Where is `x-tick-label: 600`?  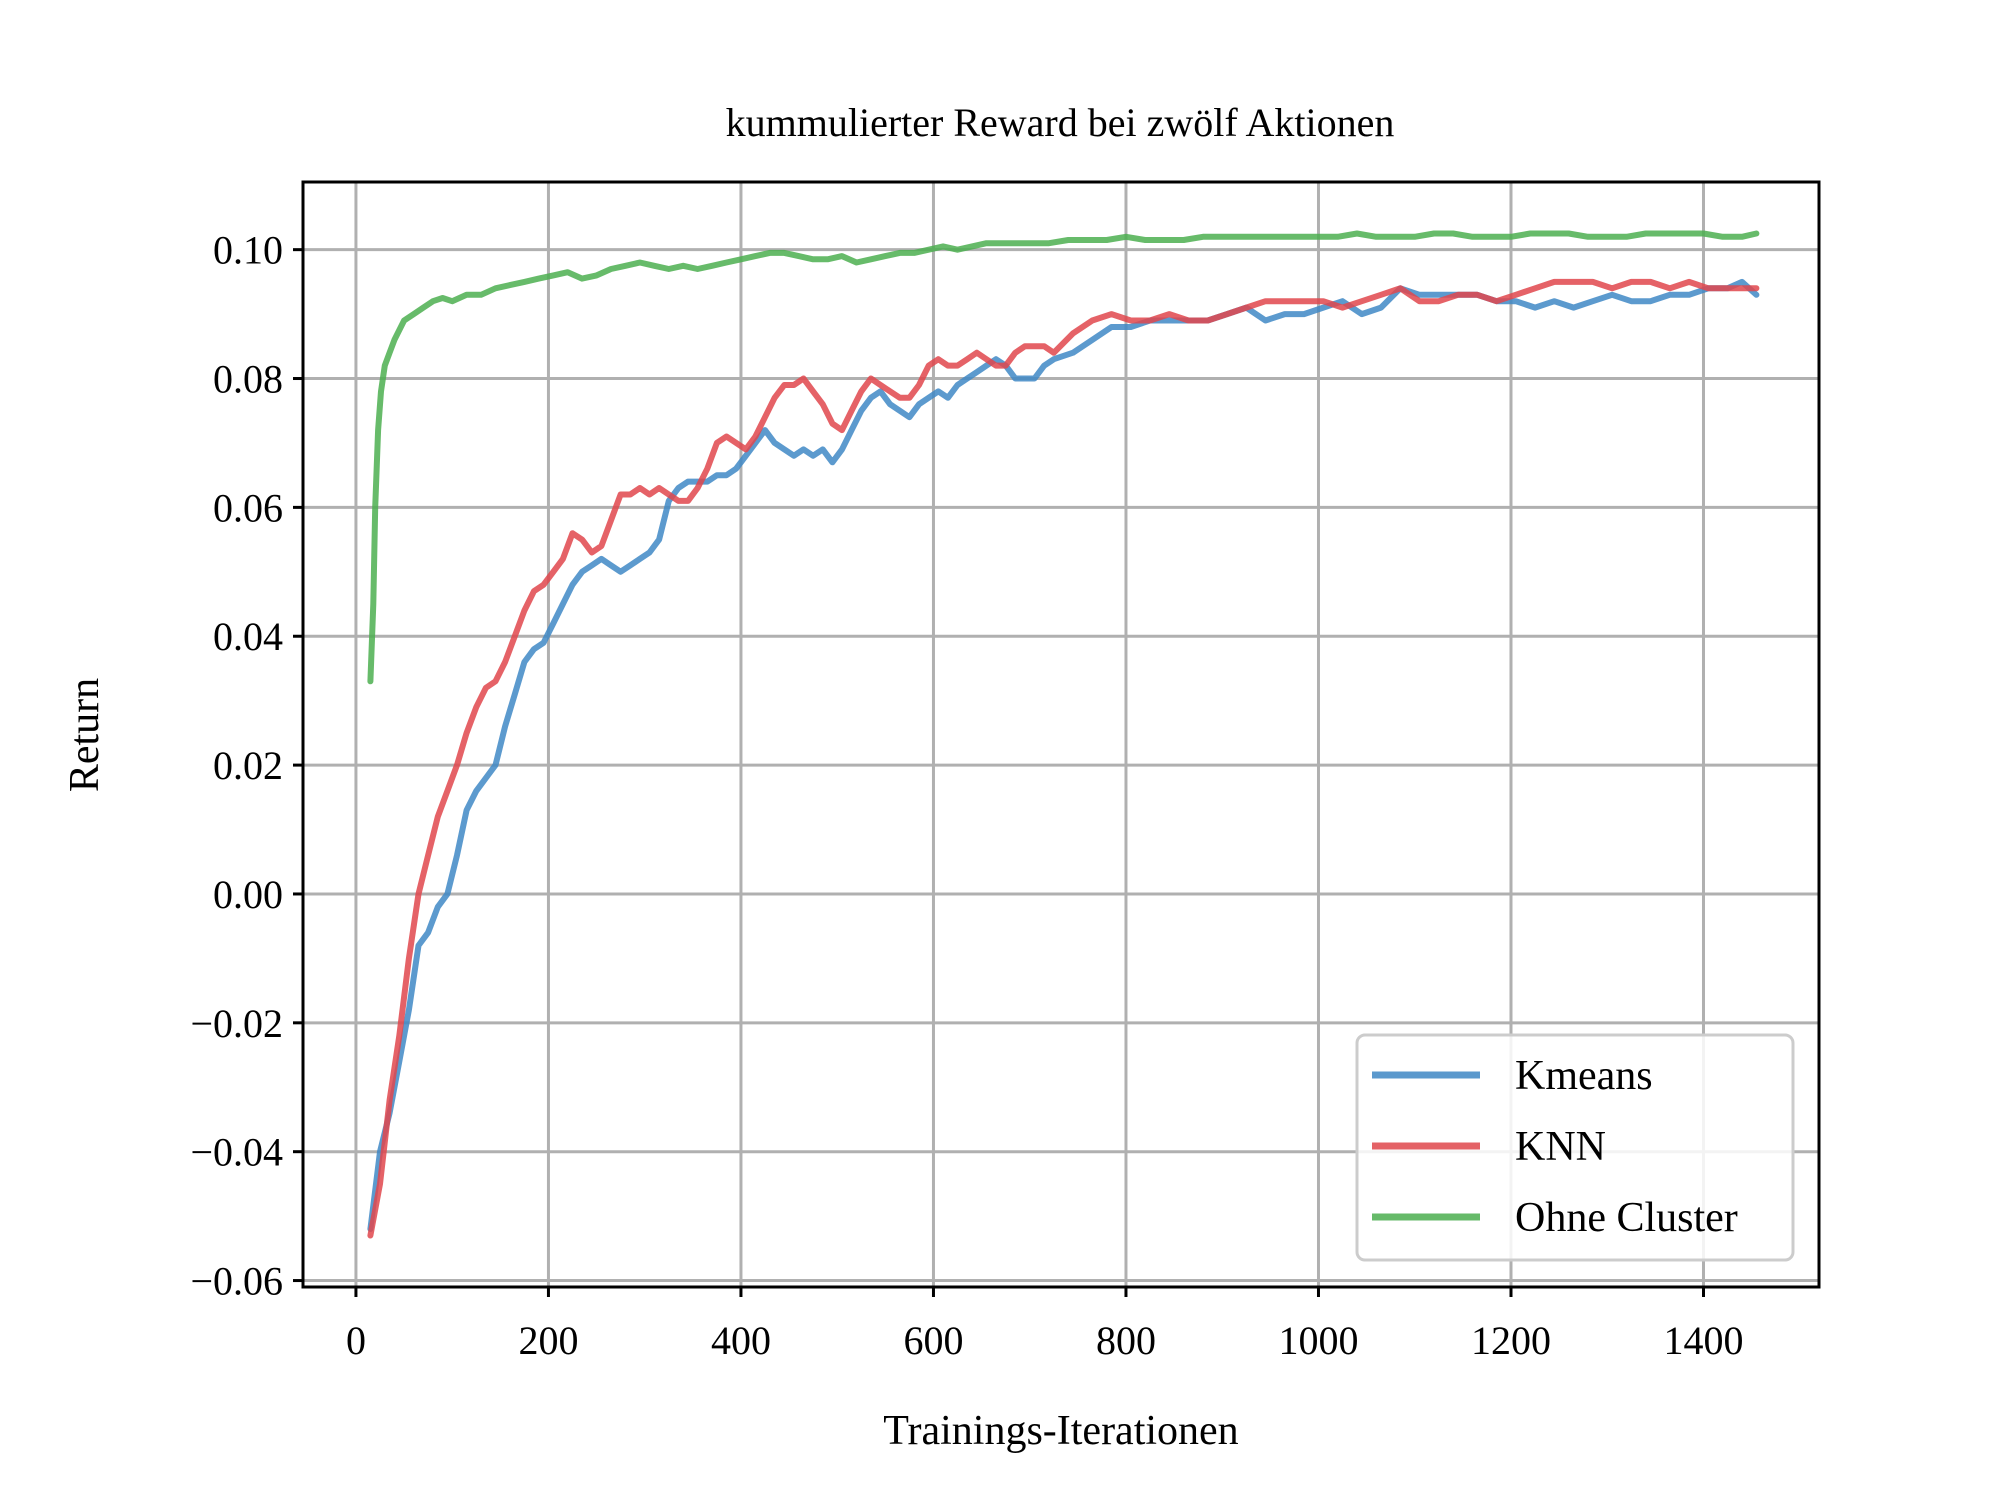 x-tick-label: 600 is located at coordinates (933, 1340).